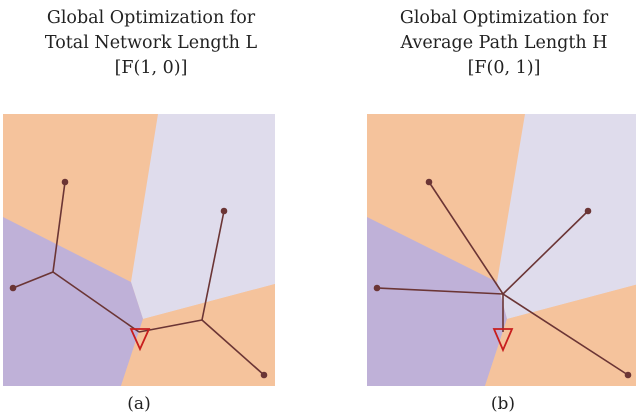  Describe the element at coordinates (198, 335) in the screenshot. I see `panel-a-region-orange-lower` at that location.